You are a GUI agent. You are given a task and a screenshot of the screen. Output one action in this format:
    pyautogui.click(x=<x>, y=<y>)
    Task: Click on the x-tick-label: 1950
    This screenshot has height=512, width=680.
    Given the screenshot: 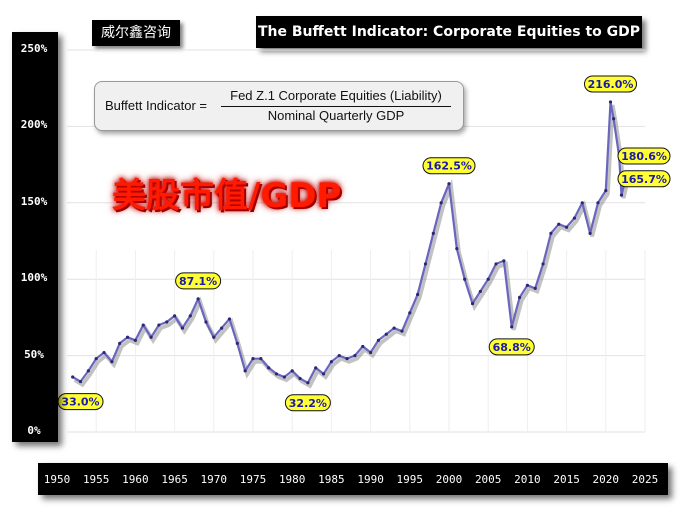 What is the action you would take?
    pyautogui.click(x=57, y=479)
    